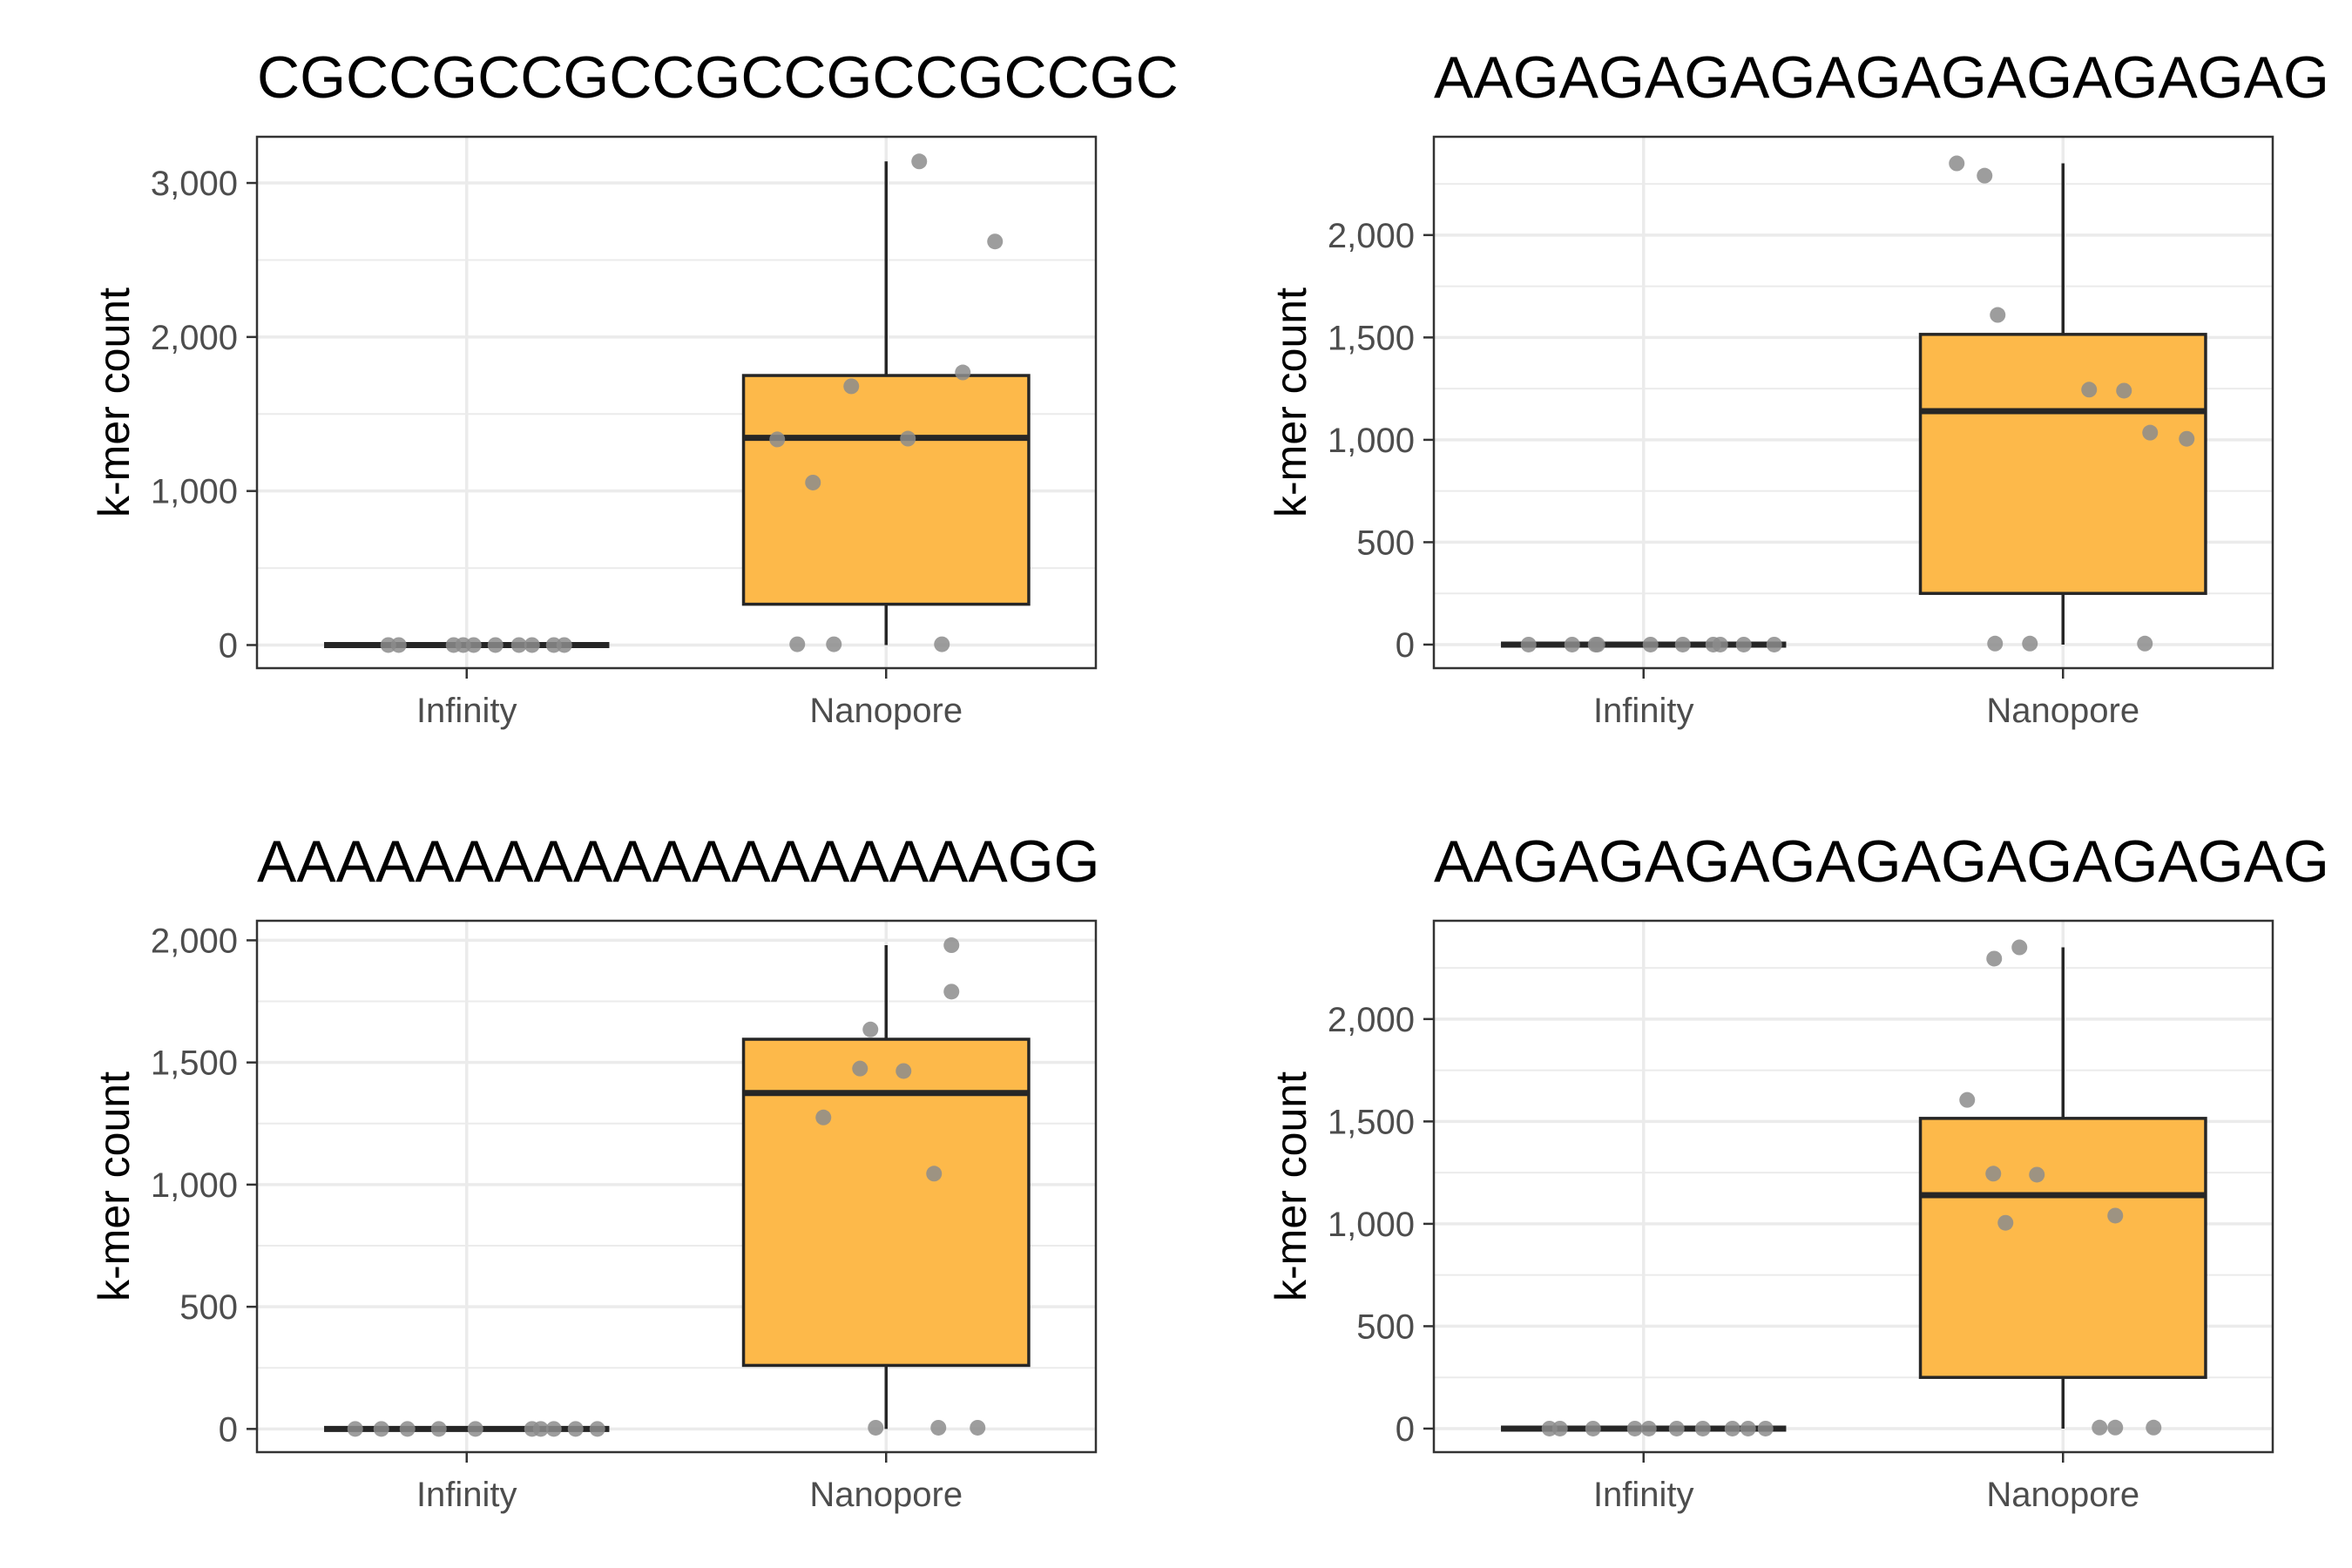  What do you see at coordinates (194, 184) in the screenshot?
I see `y-tick-label: 3,000` at bounding box center [194, 184].